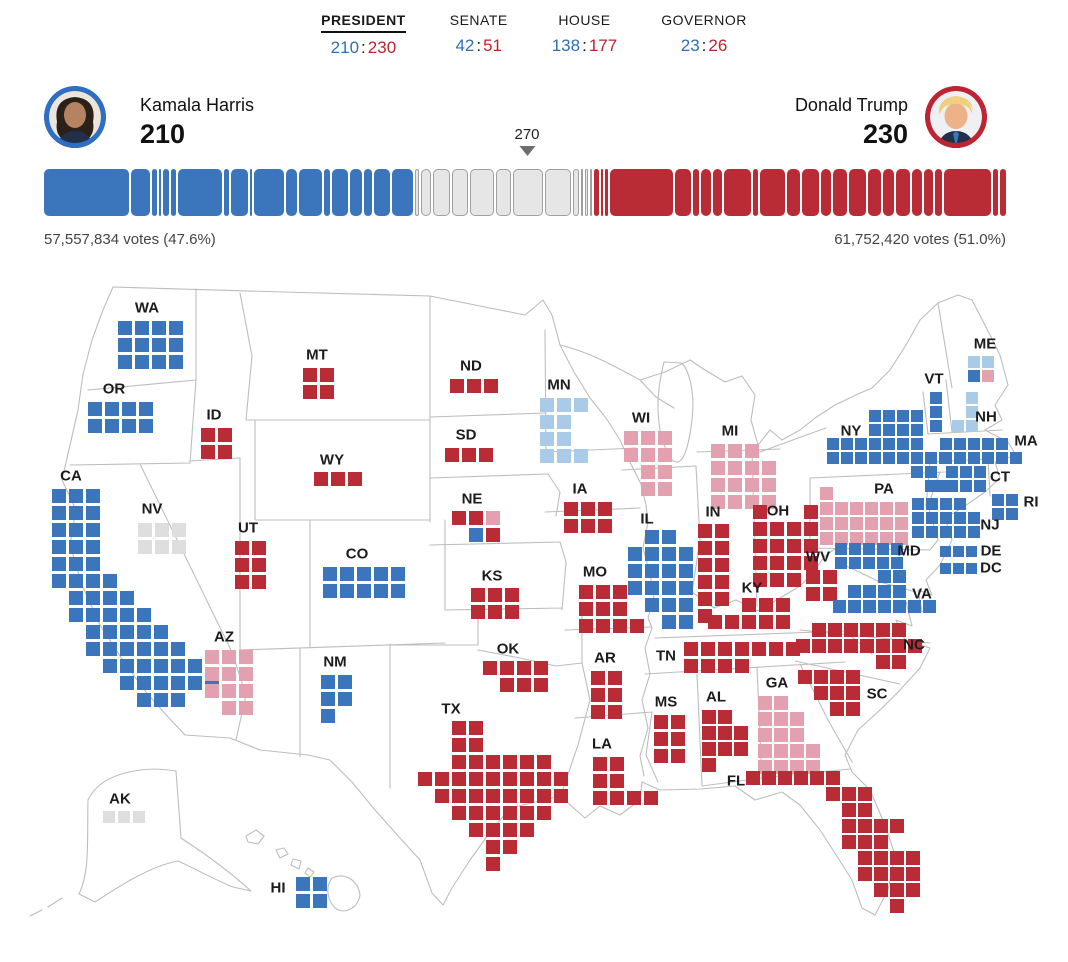  I want to click on ev-square-TN, so click(708, 649).